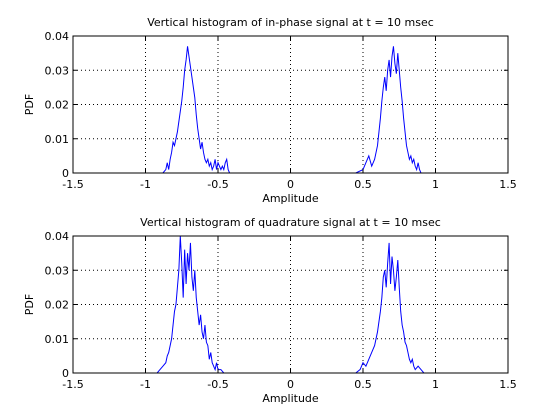  I want to click on pdf-series-line, so click(291, 110).